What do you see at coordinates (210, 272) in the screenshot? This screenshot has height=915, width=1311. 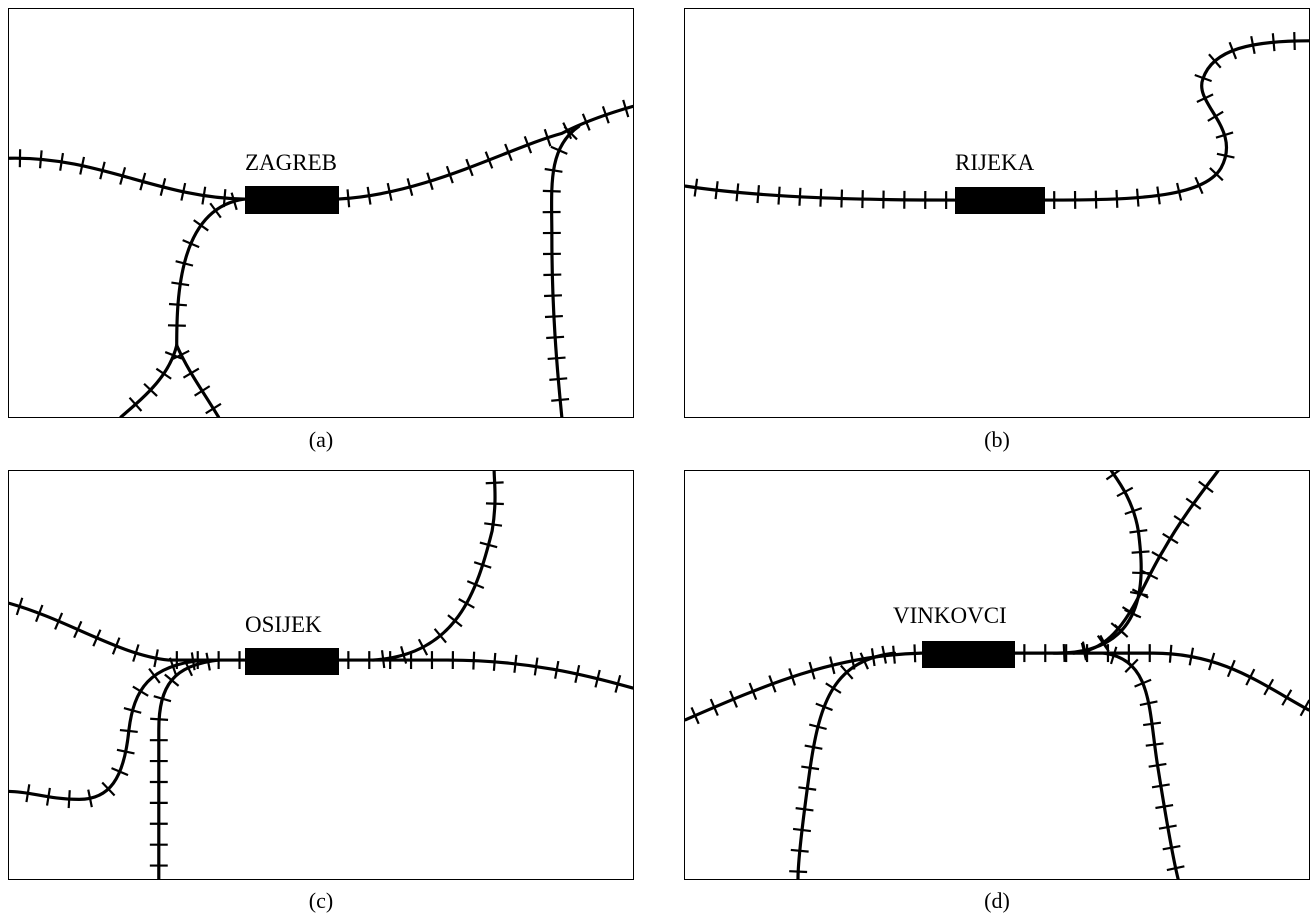 I see `track-south-branch` at bounding box center [210, 272].